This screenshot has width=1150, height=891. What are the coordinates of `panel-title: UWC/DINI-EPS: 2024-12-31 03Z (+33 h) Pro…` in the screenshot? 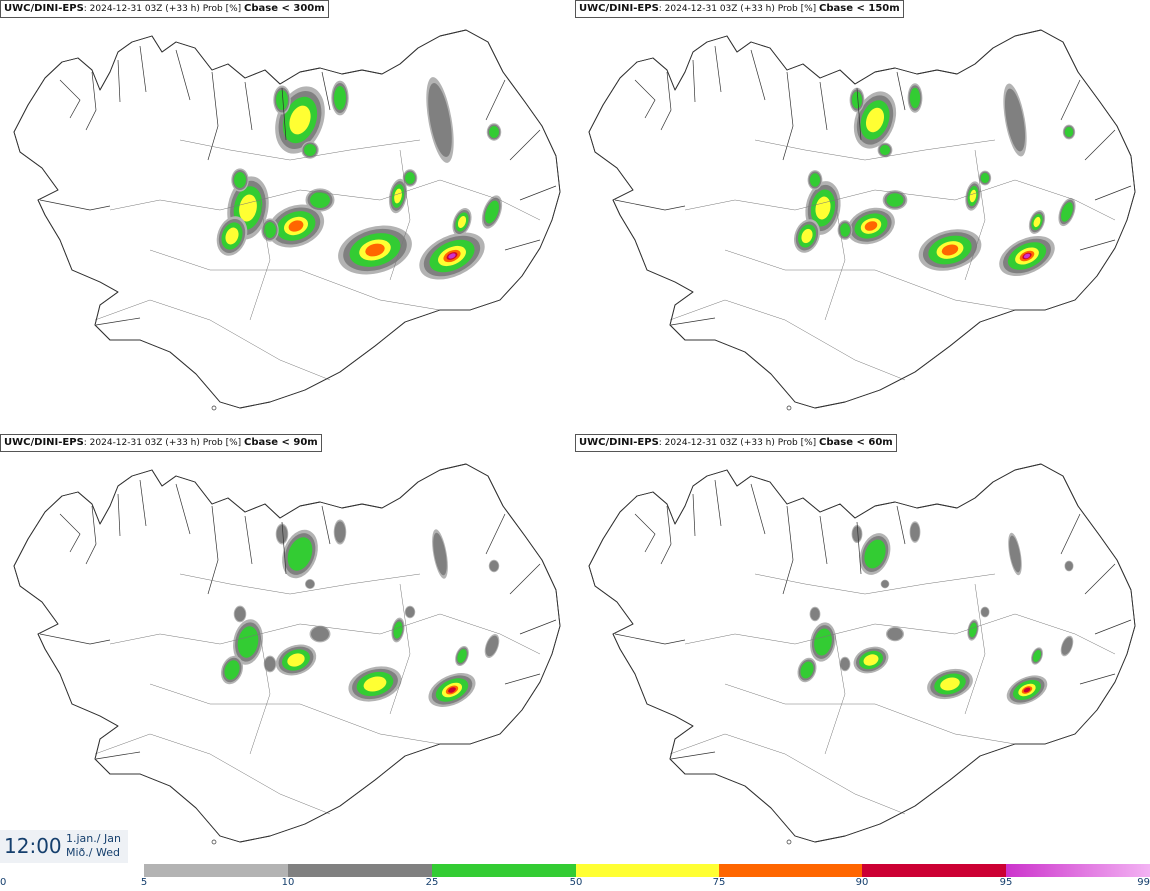 It's located at (739, 9).